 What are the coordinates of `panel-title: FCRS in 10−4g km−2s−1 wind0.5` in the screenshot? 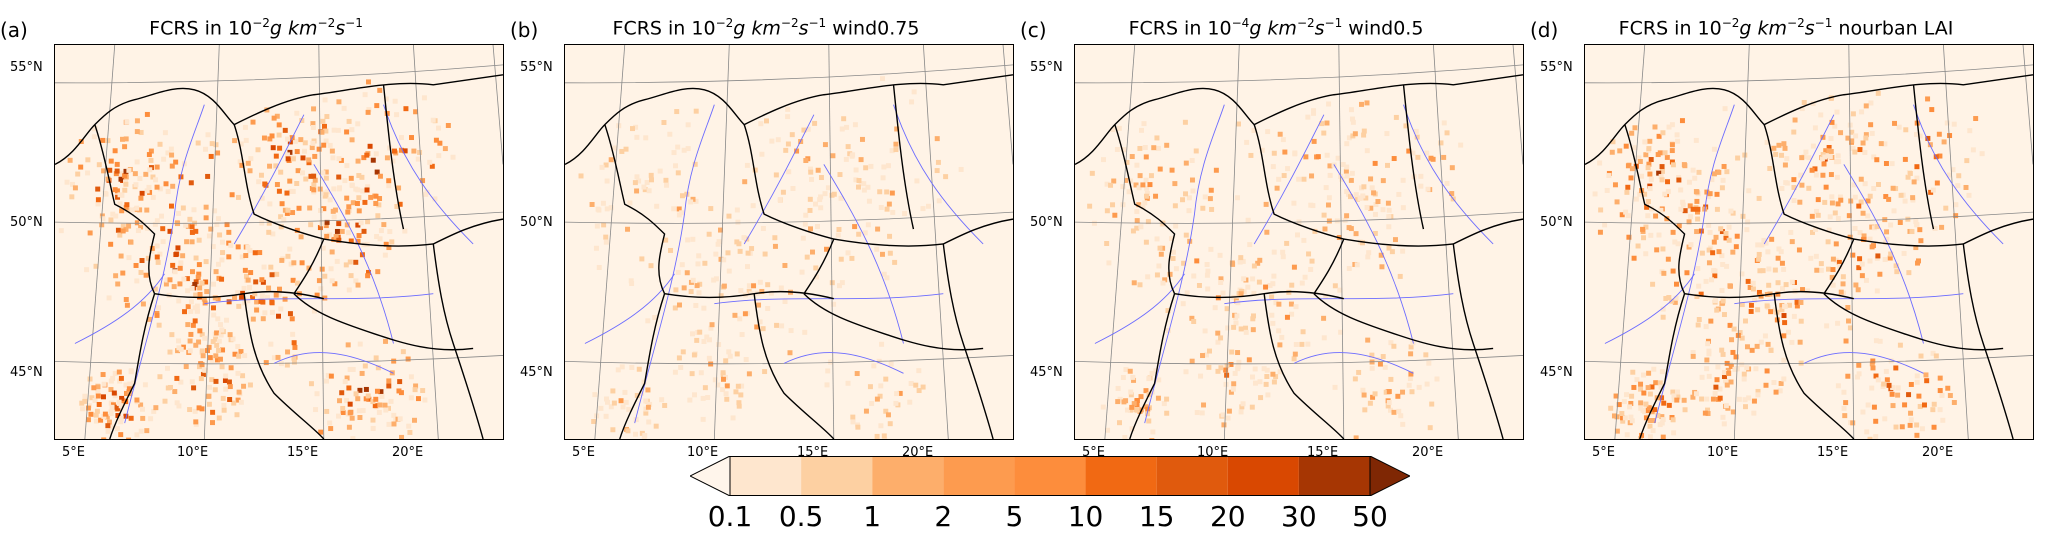 It's located at (1276, 28).